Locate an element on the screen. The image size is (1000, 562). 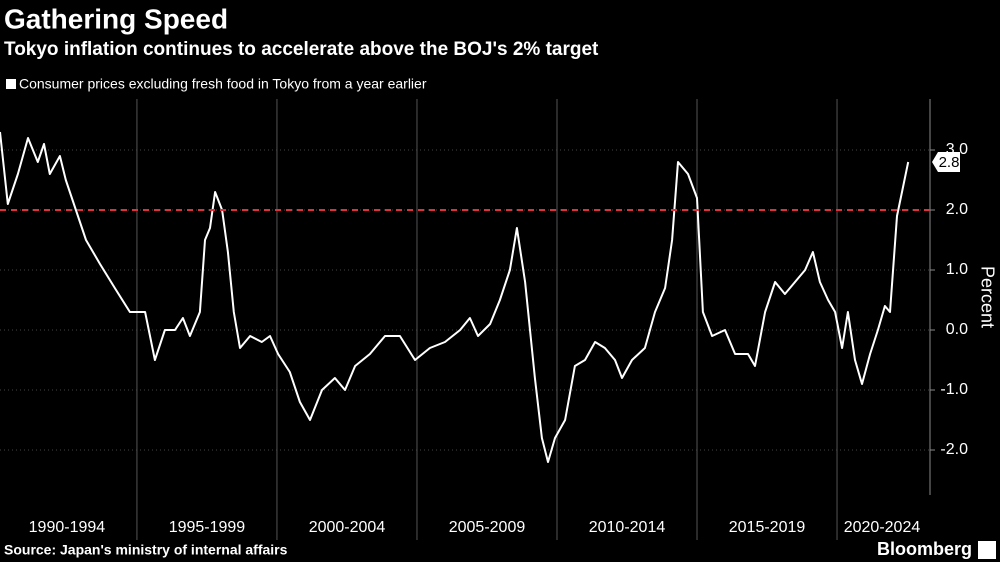
y-axis-label: Percent is located at coordinates (987, 297).